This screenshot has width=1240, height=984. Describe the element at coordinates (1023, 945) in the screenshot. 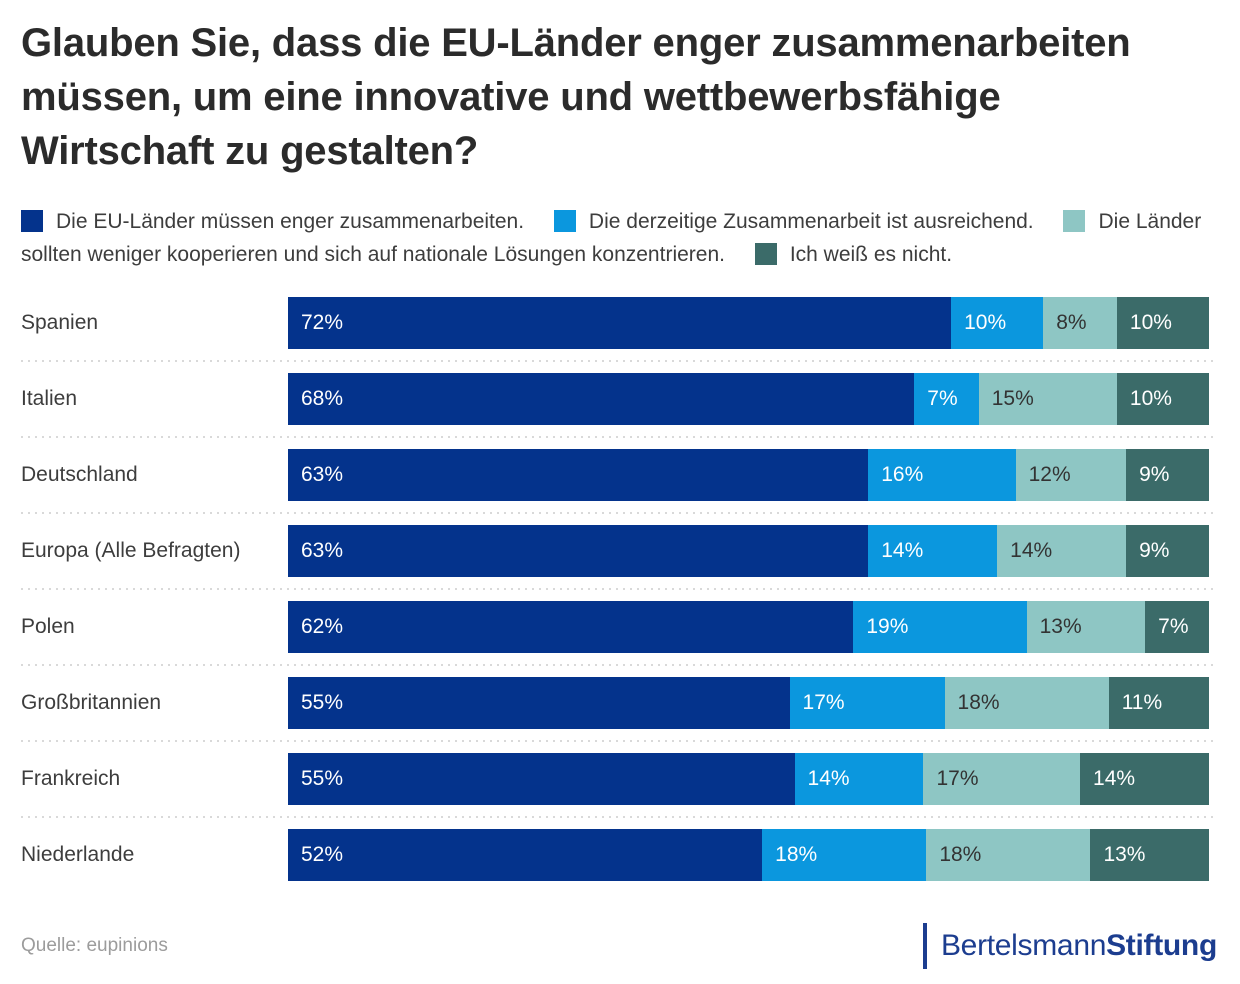

I see `logo-text-regular: Bertelsmann` at that location.